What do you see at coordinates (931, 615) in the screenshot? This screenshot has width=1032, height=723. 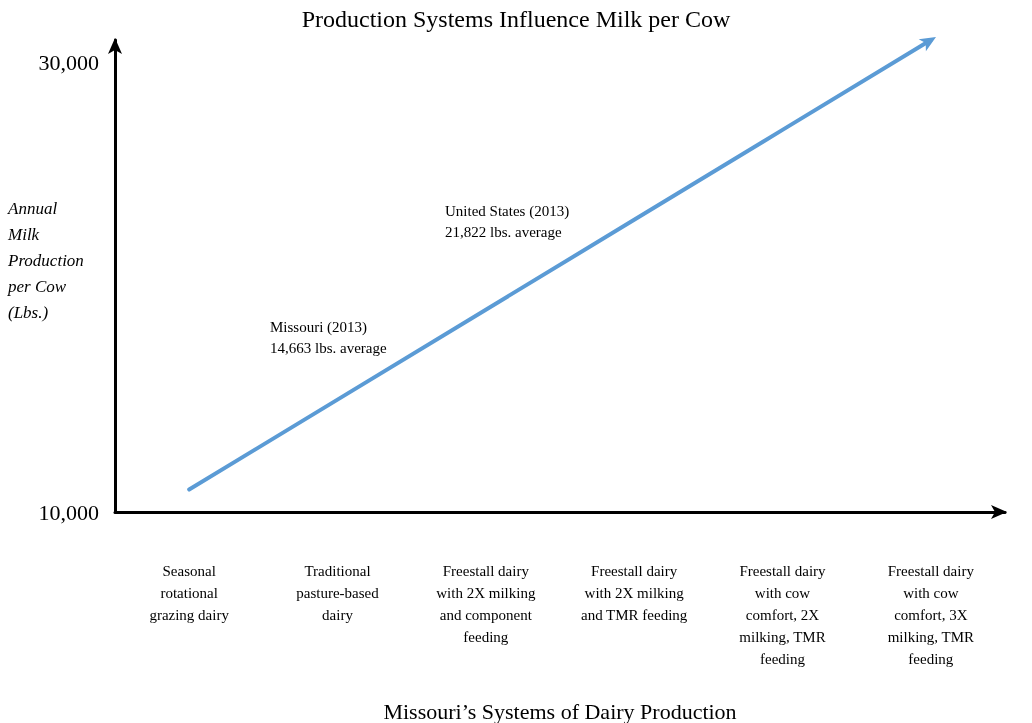 I see `x-tick-label: Freestall dairy with cow comfort, 3X milking, TMR feeding` at bounding box center [931, 615].